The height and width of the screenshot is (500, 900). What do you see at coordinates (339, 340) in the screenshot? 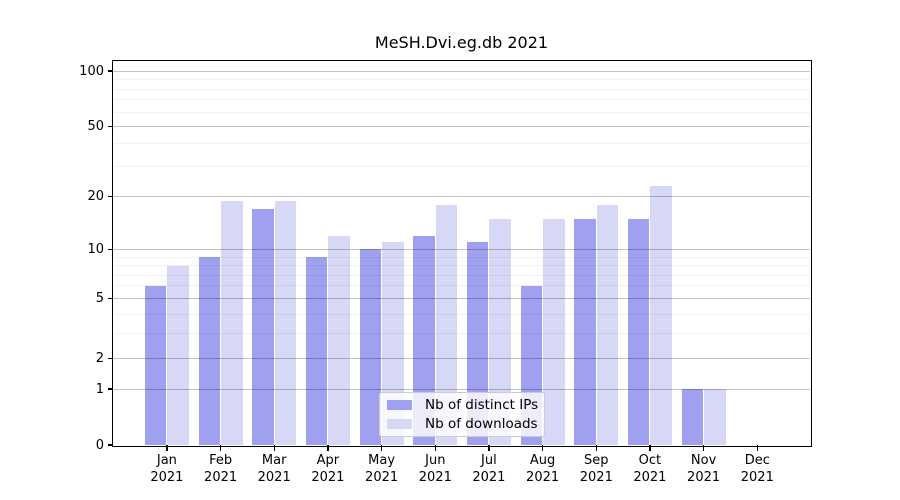
I see `bar-downloads-apr` at bounding box center [339, 340].